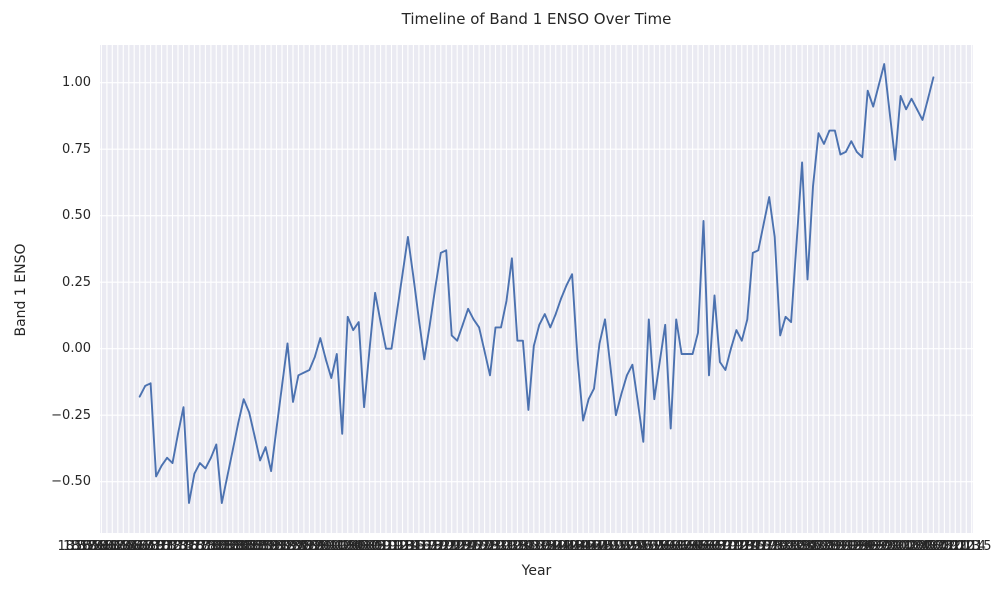 This screenshot has height=600, width=1000. What do you see at coordinates (76, 216) in the screenshot?
I see `y-tick-label: 0.50` at bounding box center [76, 216].